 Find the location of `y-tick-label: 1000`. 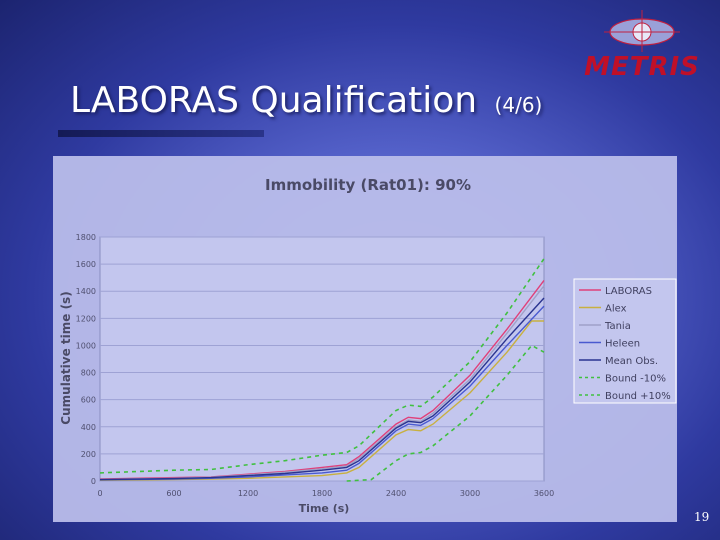

y-tick-label: 1000 is located at coordinates (86, 345).